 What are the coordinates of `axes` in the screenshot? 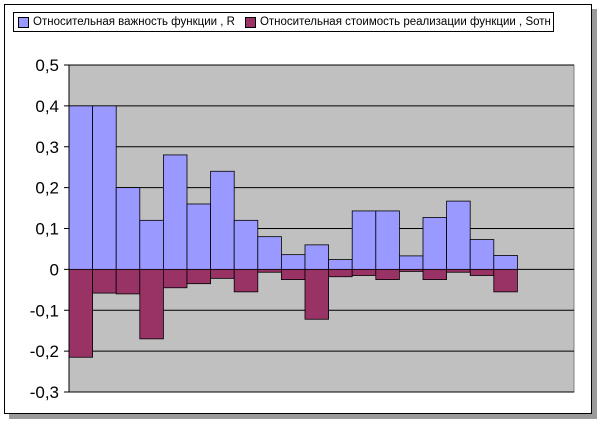 It's located at (67, 228).